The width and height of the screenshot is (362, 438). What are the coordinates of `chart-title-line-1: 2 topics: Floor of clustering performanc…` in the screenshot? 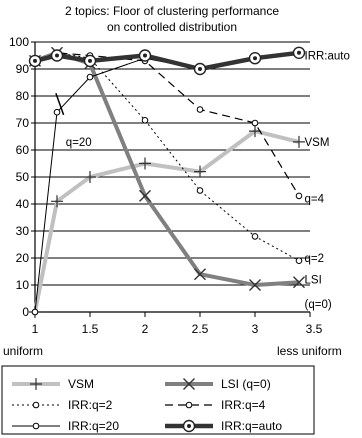 It's located at (172, 11).